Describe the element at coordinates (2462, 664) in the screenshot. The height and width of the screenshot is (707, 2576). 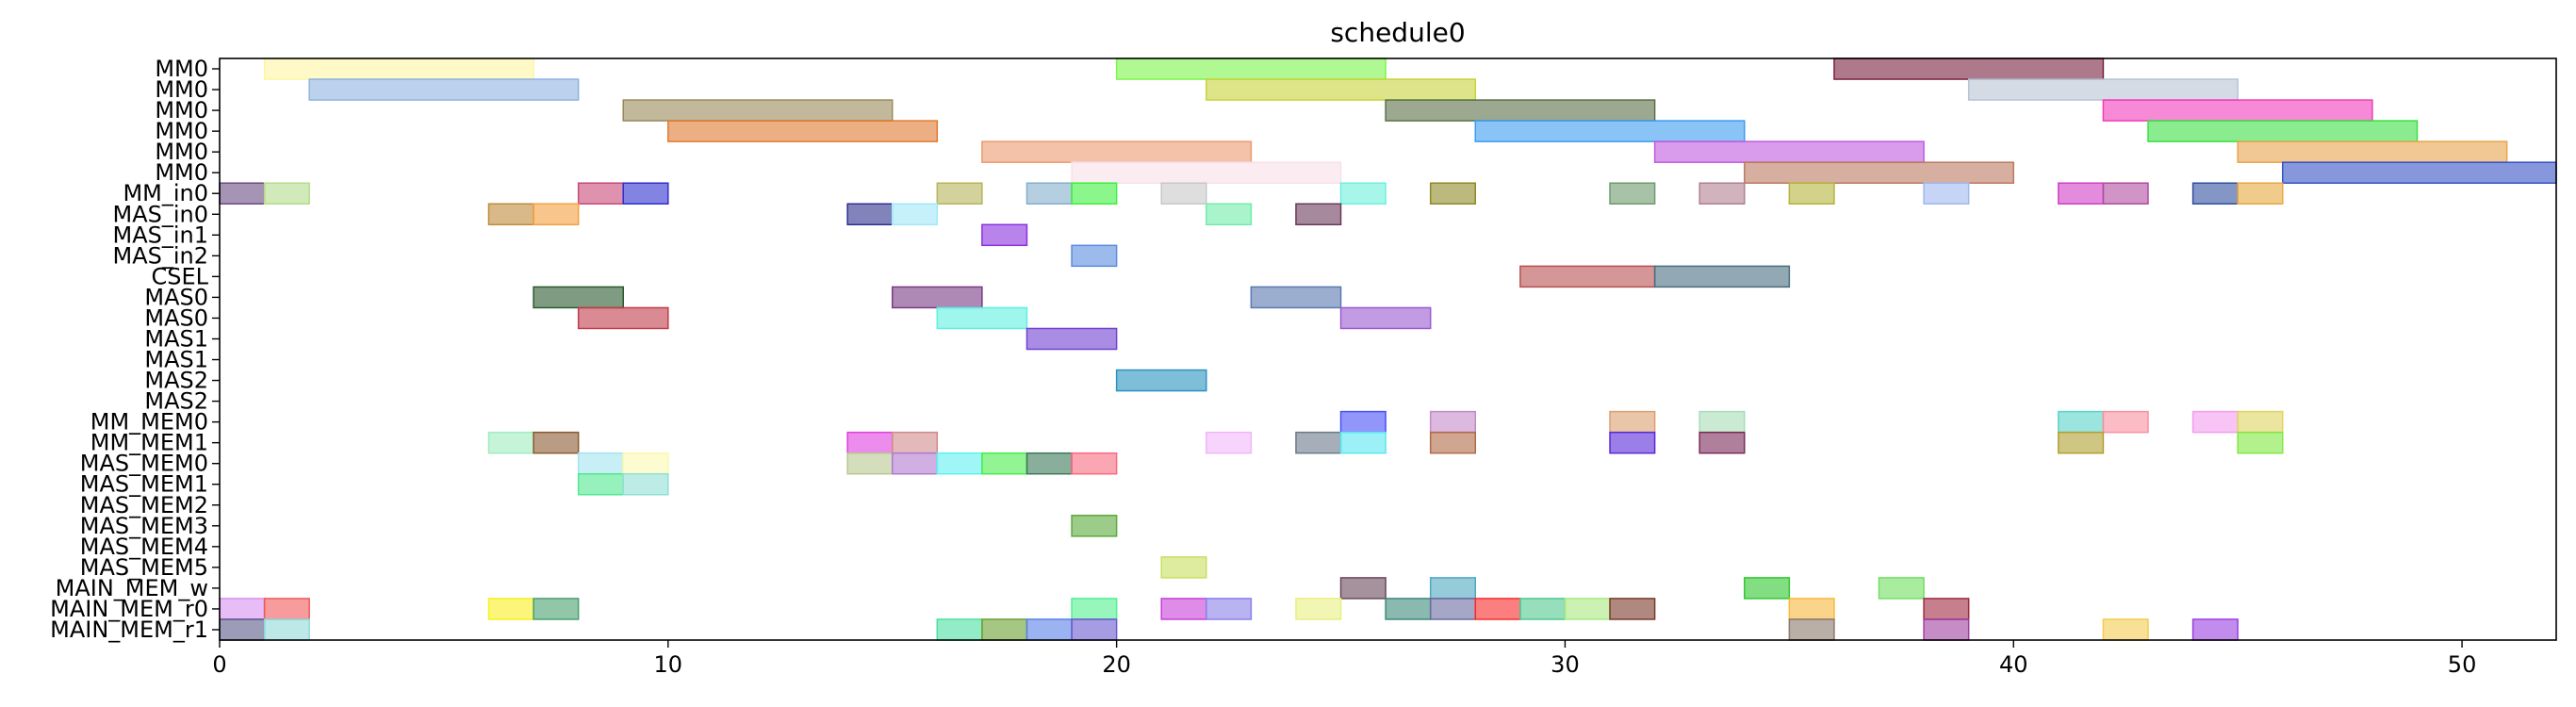
I see `x-tick-label: 50` at that location.